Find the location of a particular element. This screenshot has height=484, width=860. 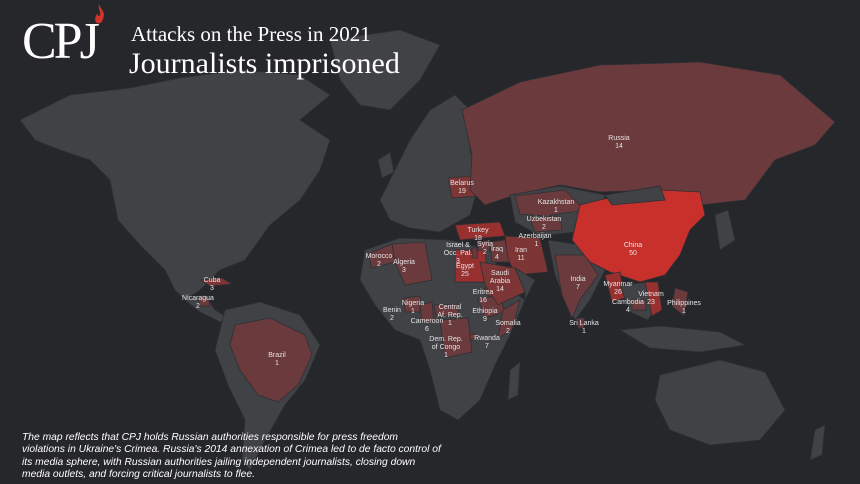

kazakhstan-shape is located at coordinates (550, 203).